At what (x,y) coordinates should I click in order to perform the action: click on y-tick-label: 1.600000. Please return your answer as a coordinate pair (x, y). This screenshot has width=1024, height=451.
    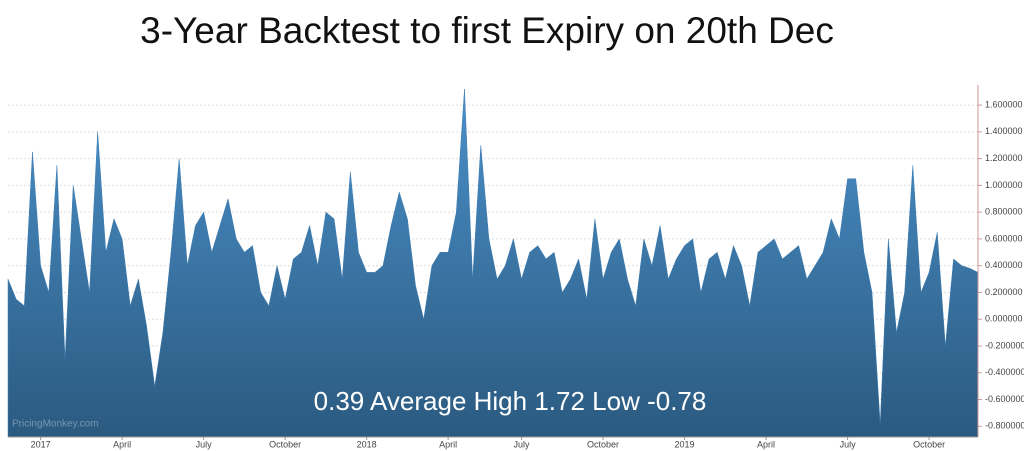
    Looking at the image, I should click on (1004, 104).